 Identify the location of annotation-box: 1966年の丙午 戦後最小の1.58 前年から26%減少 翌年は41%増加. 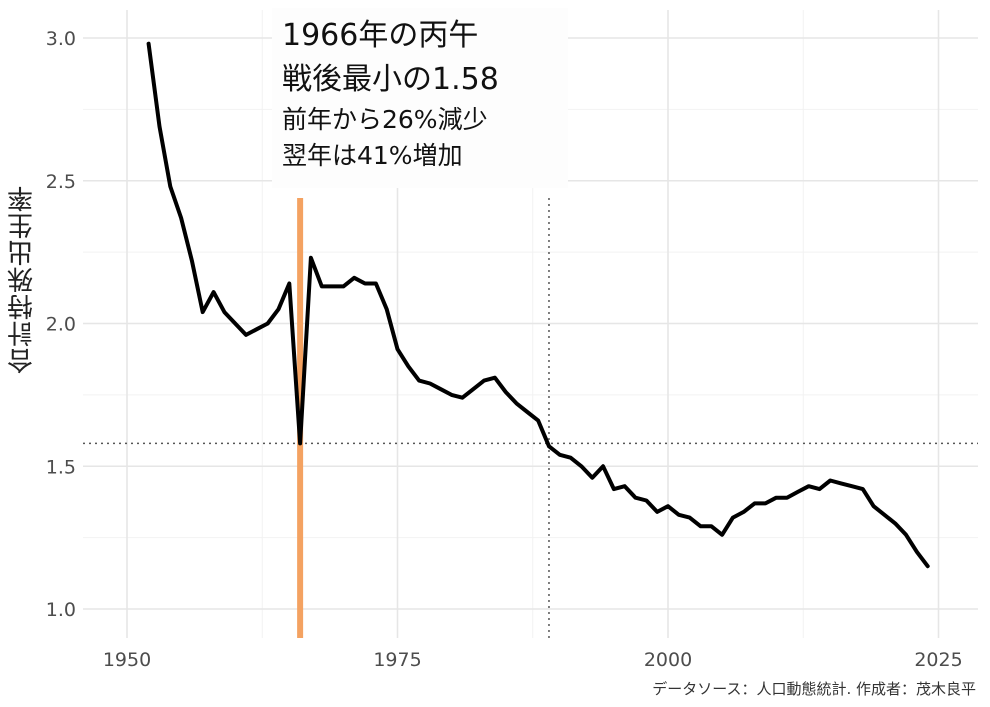
(420, 98).